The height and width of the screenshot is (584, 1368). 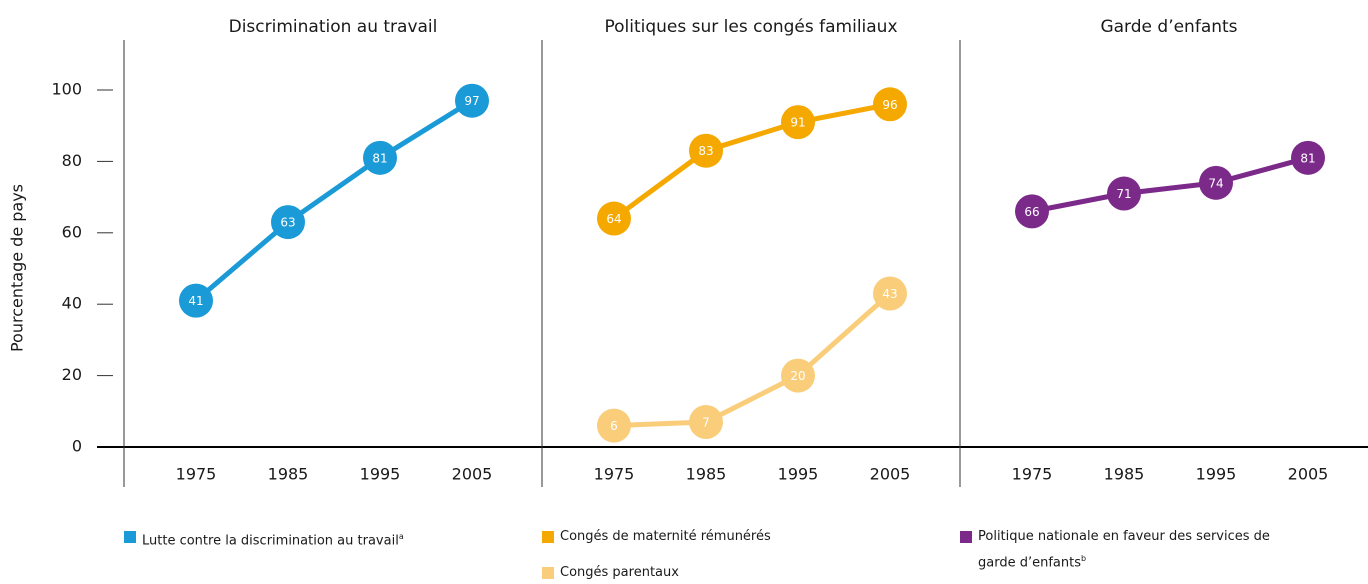 What do you see at coordinates (1168, 27) in the screenshot?
I see `panel-title: Garde d’enfants` at bounding box center [1168, 27].